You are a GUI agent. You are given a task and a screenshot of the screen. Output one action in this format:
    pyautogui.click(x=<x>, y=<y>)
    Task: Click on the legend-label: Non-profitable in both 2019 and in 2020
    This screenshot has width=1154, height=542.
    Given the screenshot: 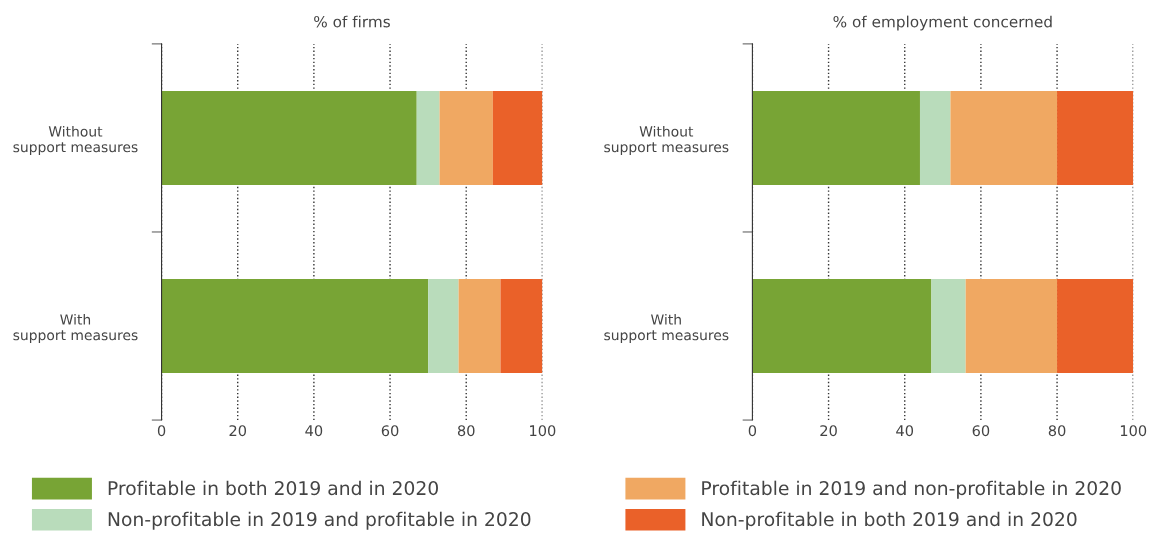 What is the action you would take?
    pyautogui.click(x=889, y=520)
    